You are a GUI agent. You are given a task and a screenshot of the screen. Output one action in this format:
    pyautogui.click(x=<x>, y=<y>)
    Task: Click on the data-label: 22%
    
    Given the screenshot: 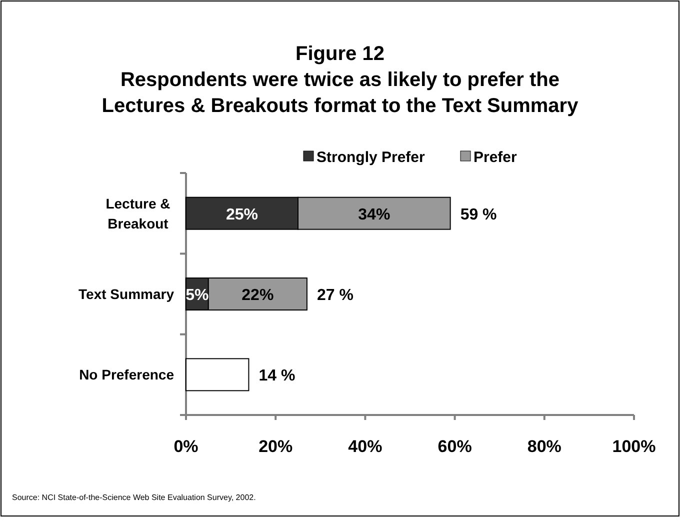 What is the action you would take?
    pyautogui.click(x=258, y=295)
    